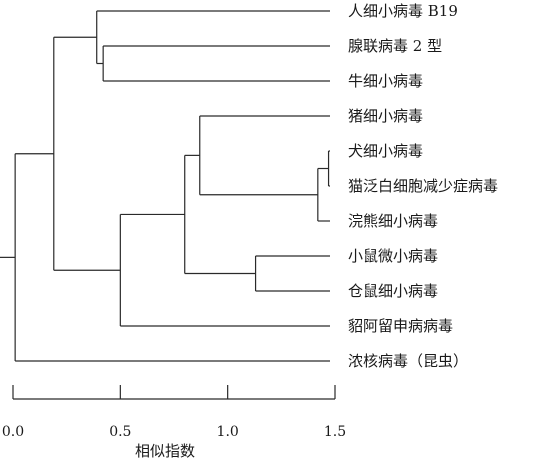 This screenshot has width=536, height=468. I want to click on leaf-label: 犬细小病毒, so click(385, 151).